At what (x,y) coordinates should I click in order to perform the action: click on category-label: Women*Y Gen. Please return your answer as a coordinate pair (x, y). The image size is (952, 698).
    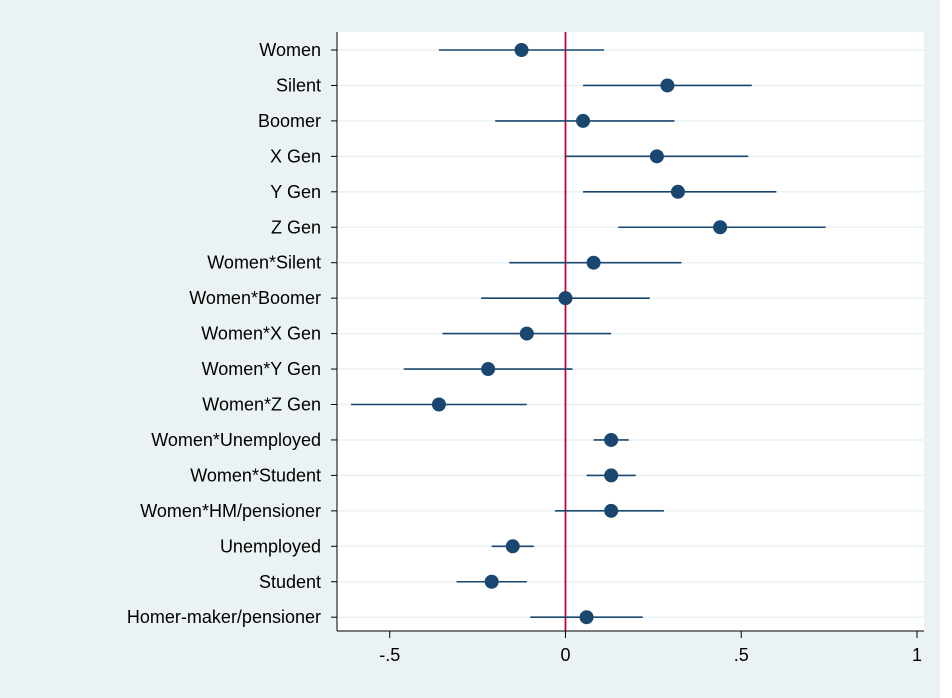
    Looking at the image, I should click on (261, 369).